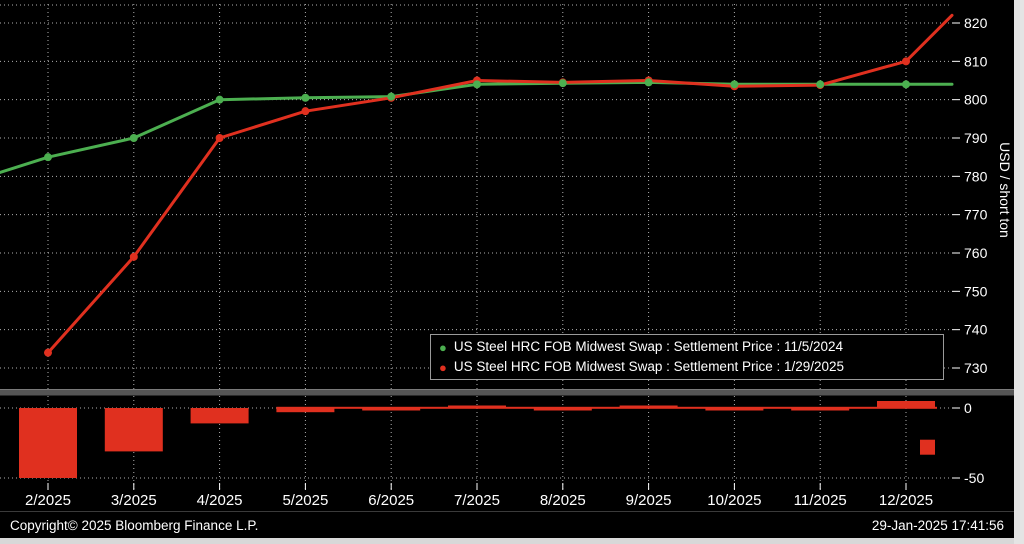  I want to click on window-edge-bottom, so click(507, 541).